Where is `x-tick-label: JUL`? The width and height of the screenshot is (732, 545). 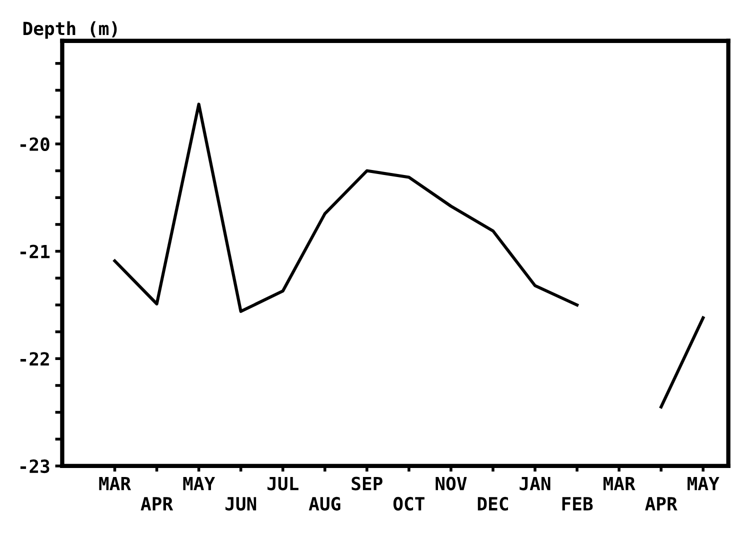
x-tick-label: JUL is located at coordinates (283, 483).